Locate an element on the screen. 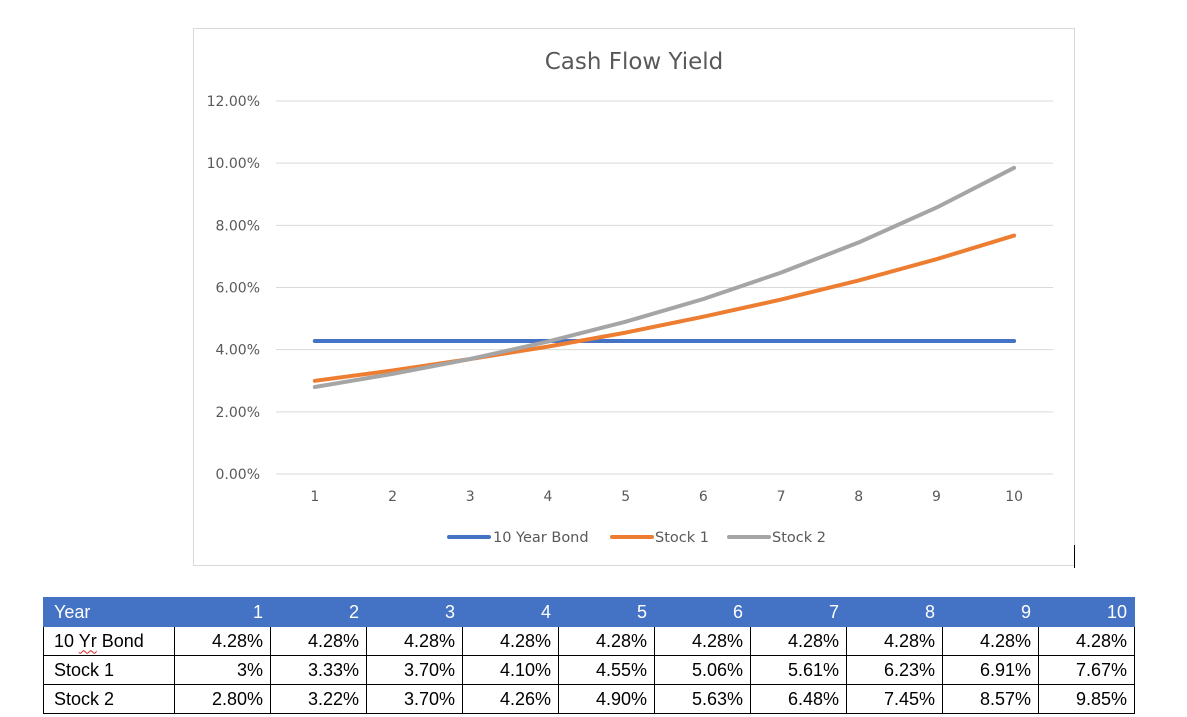 Image resolution: width=1187 pixels, height=717 pixels. x-tick-label: 7 is located at coordinates (781, 497).